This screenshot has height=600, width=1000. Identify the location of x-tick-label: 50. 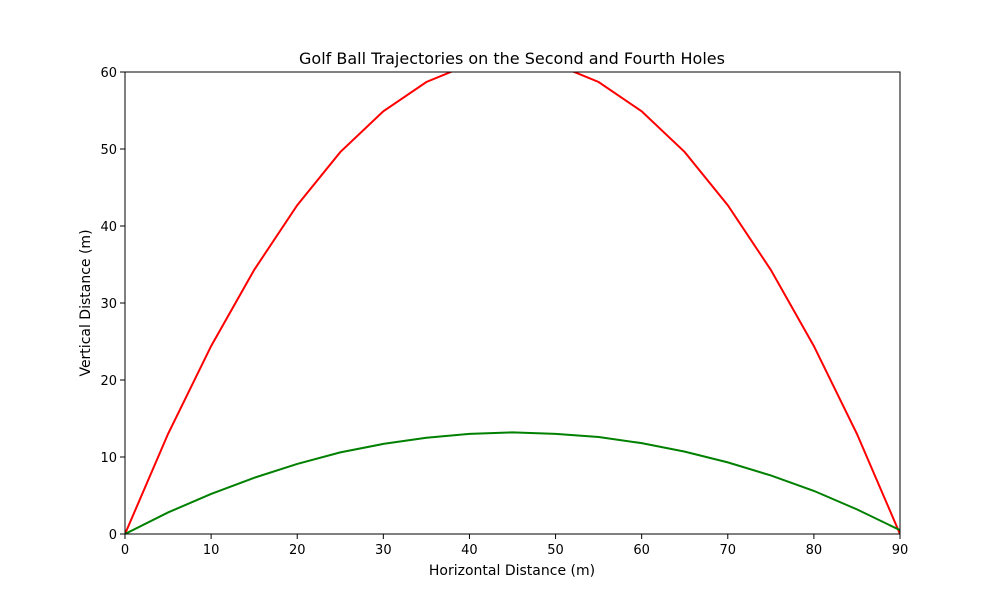
(555, 550).